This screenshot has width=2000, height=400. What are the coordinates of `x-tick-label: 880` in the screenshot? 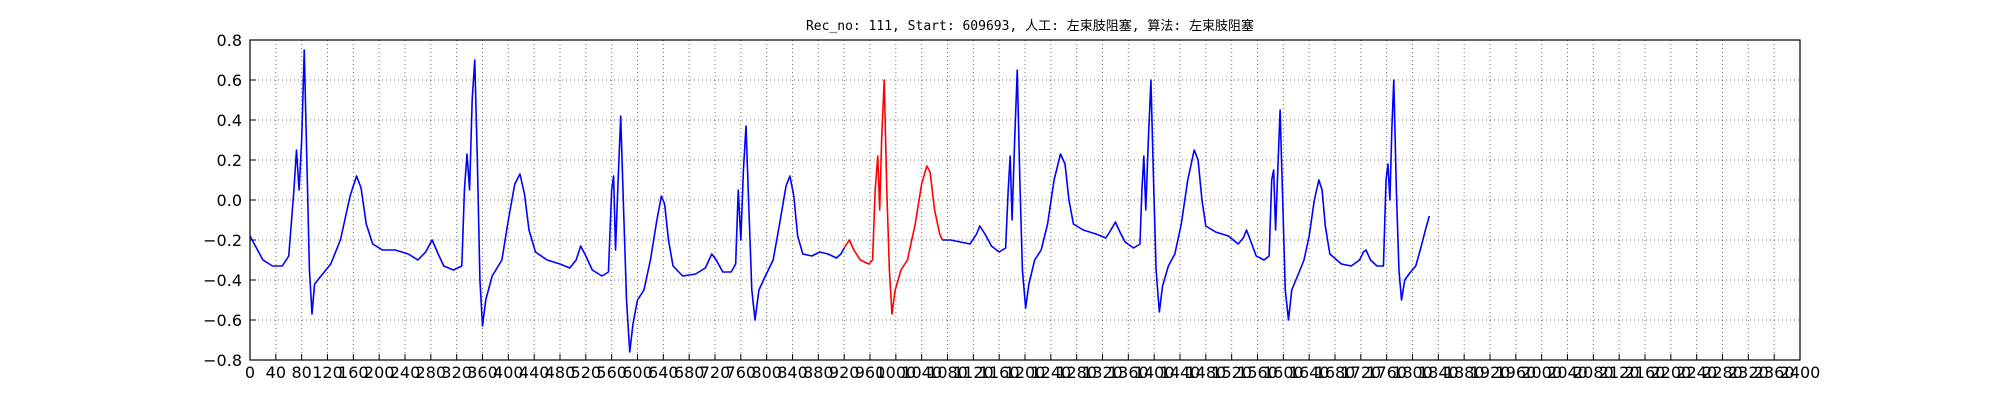 It's located at (818, 372).